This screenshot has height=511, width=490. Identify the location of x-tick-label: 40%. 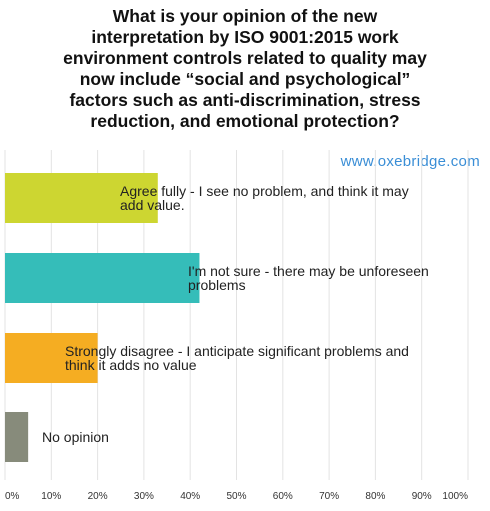
(190, 496).